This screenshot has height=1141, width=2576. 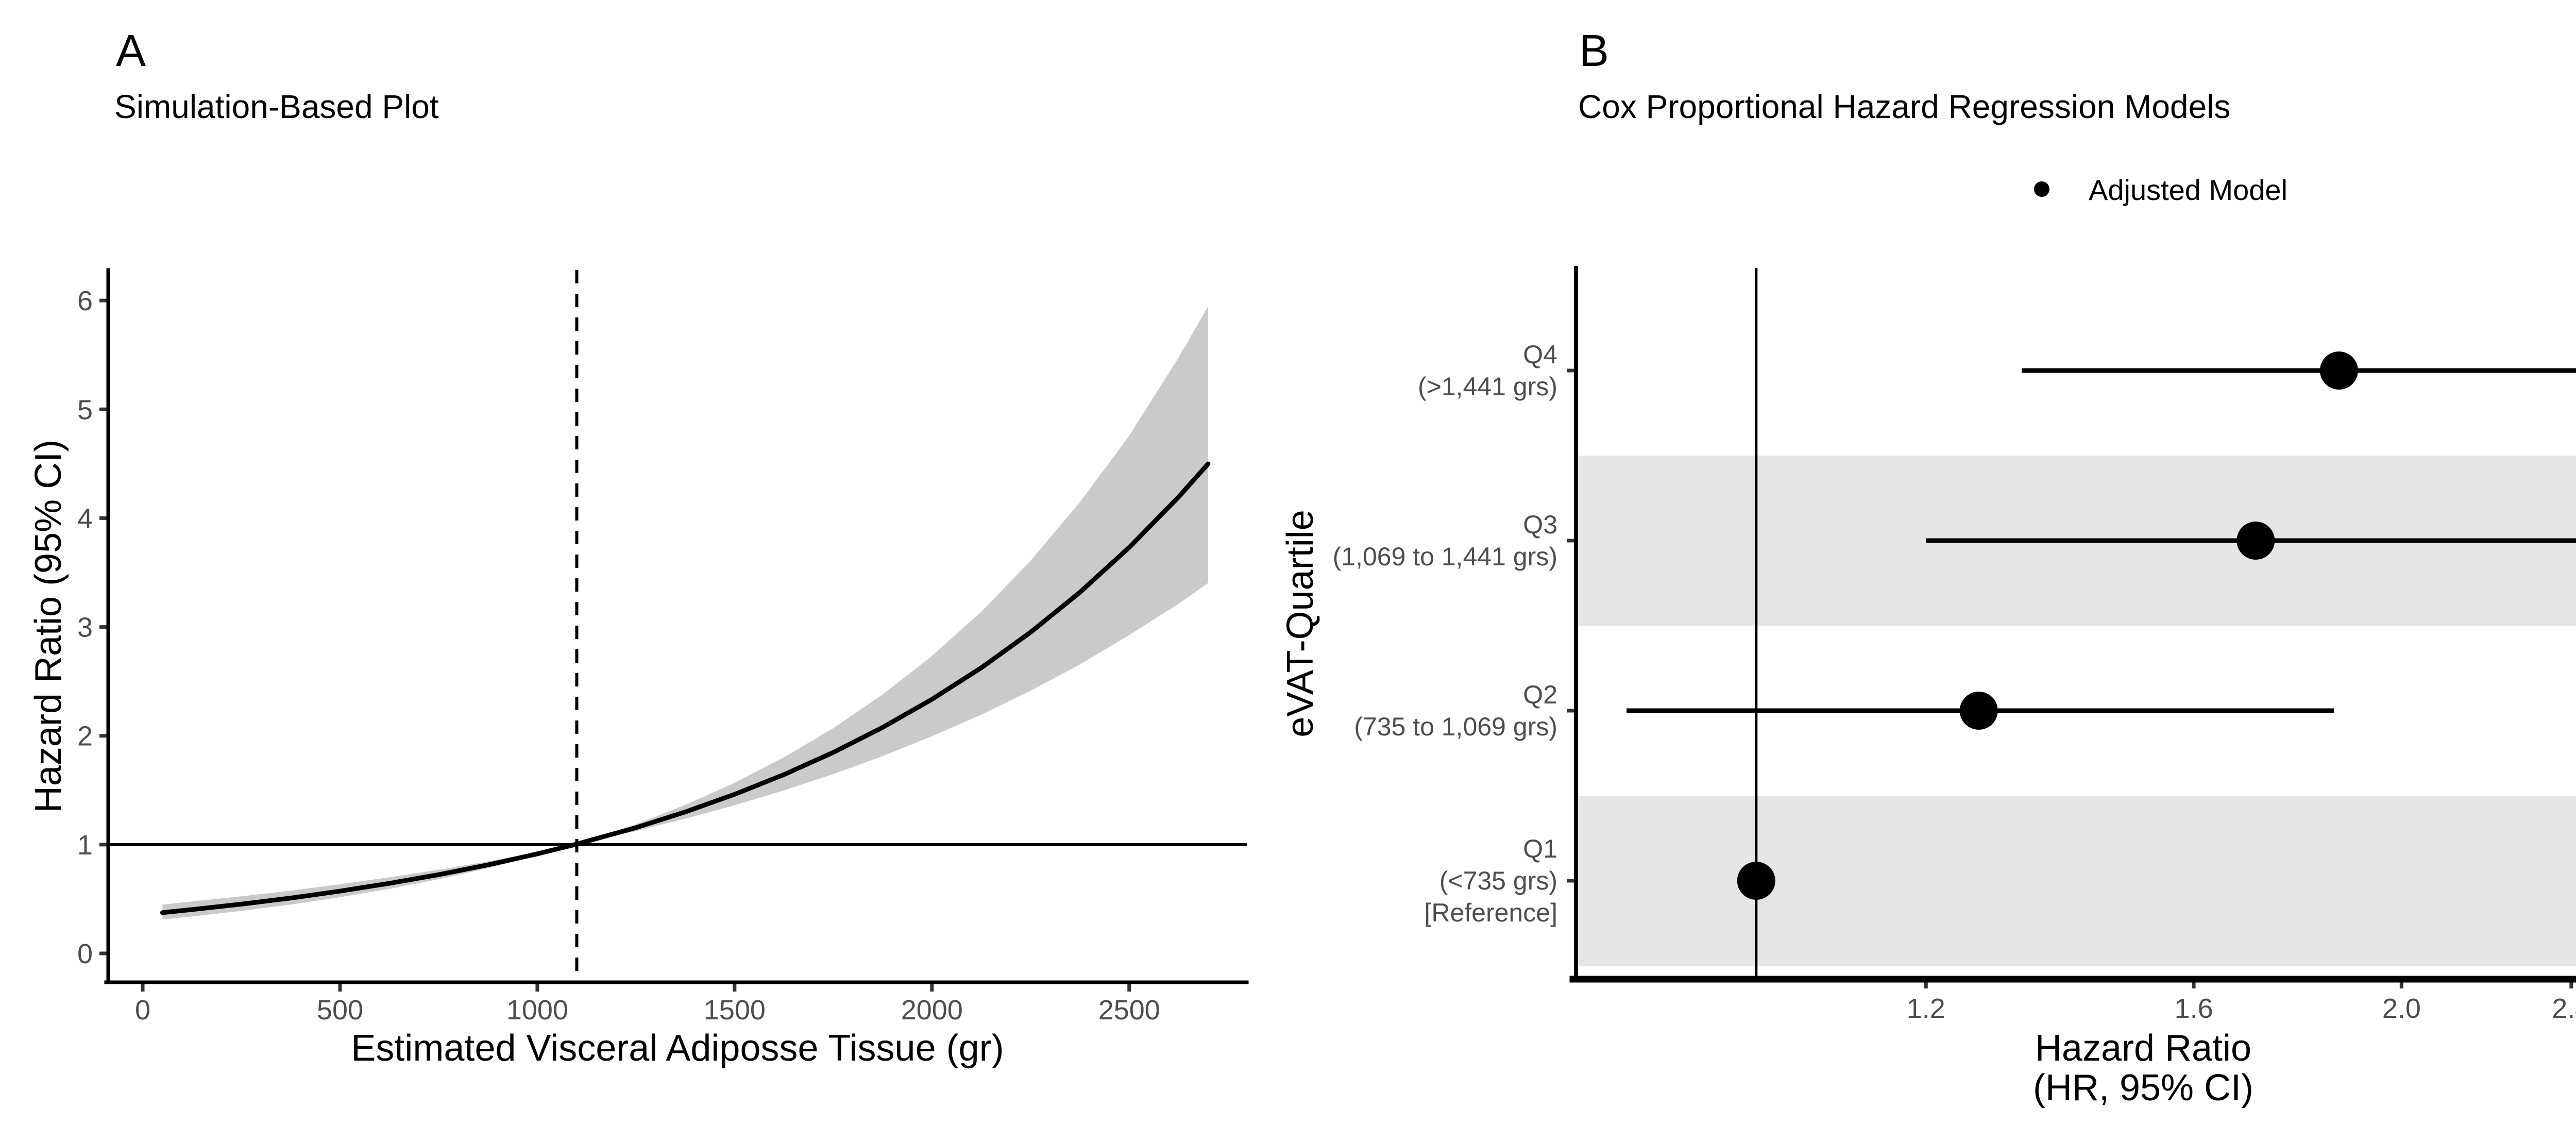 I want to click on x-tick-label: 2000, so click(x=932, y=1011).